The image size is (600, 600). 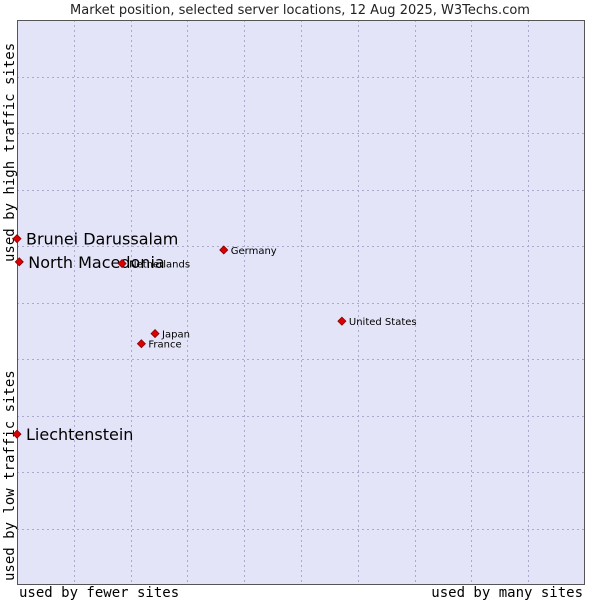 What do you see at coordinates (159, 265) in the screenshot?
I see `point-label: Netherlands` at bounding box center [159, 265].